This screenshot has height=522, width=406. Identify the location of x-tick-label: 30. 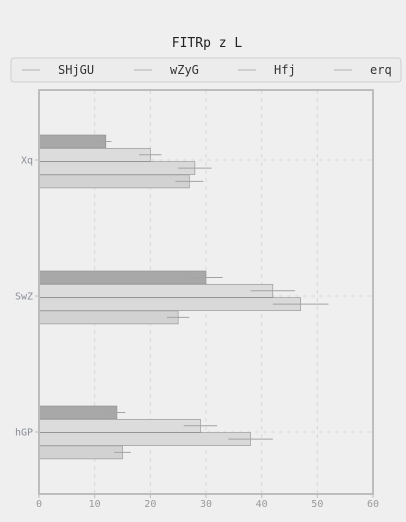
(206, 504).